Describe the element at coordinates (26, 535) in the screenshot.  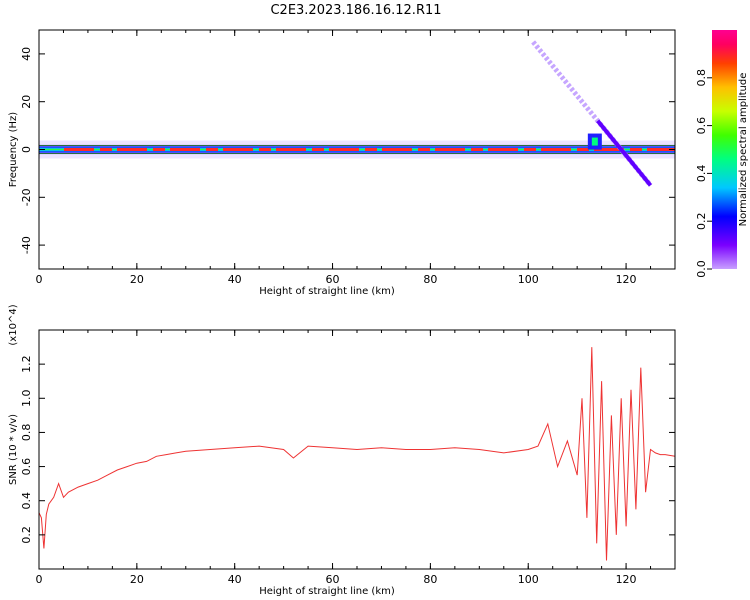
I see `y-tick-label: 0.2` at that location.